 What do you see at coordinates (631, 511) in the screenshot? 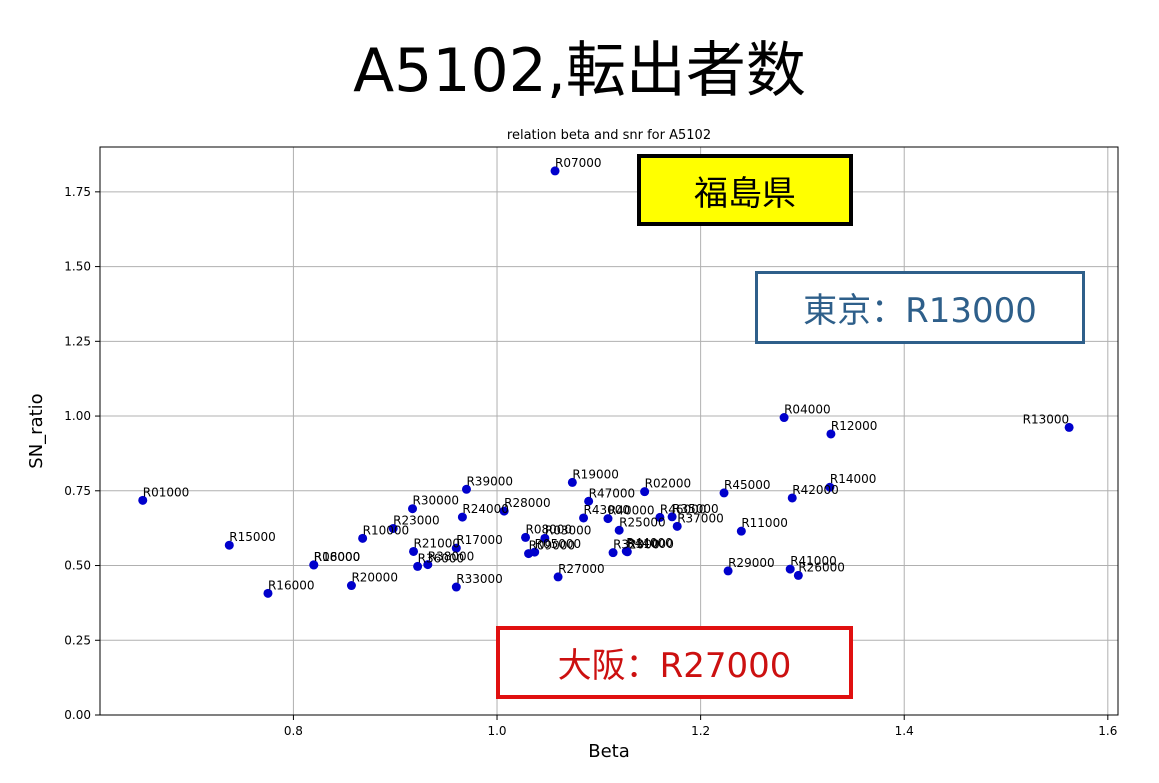
I see `point-label: R40000` at bounding box center [631, 511].